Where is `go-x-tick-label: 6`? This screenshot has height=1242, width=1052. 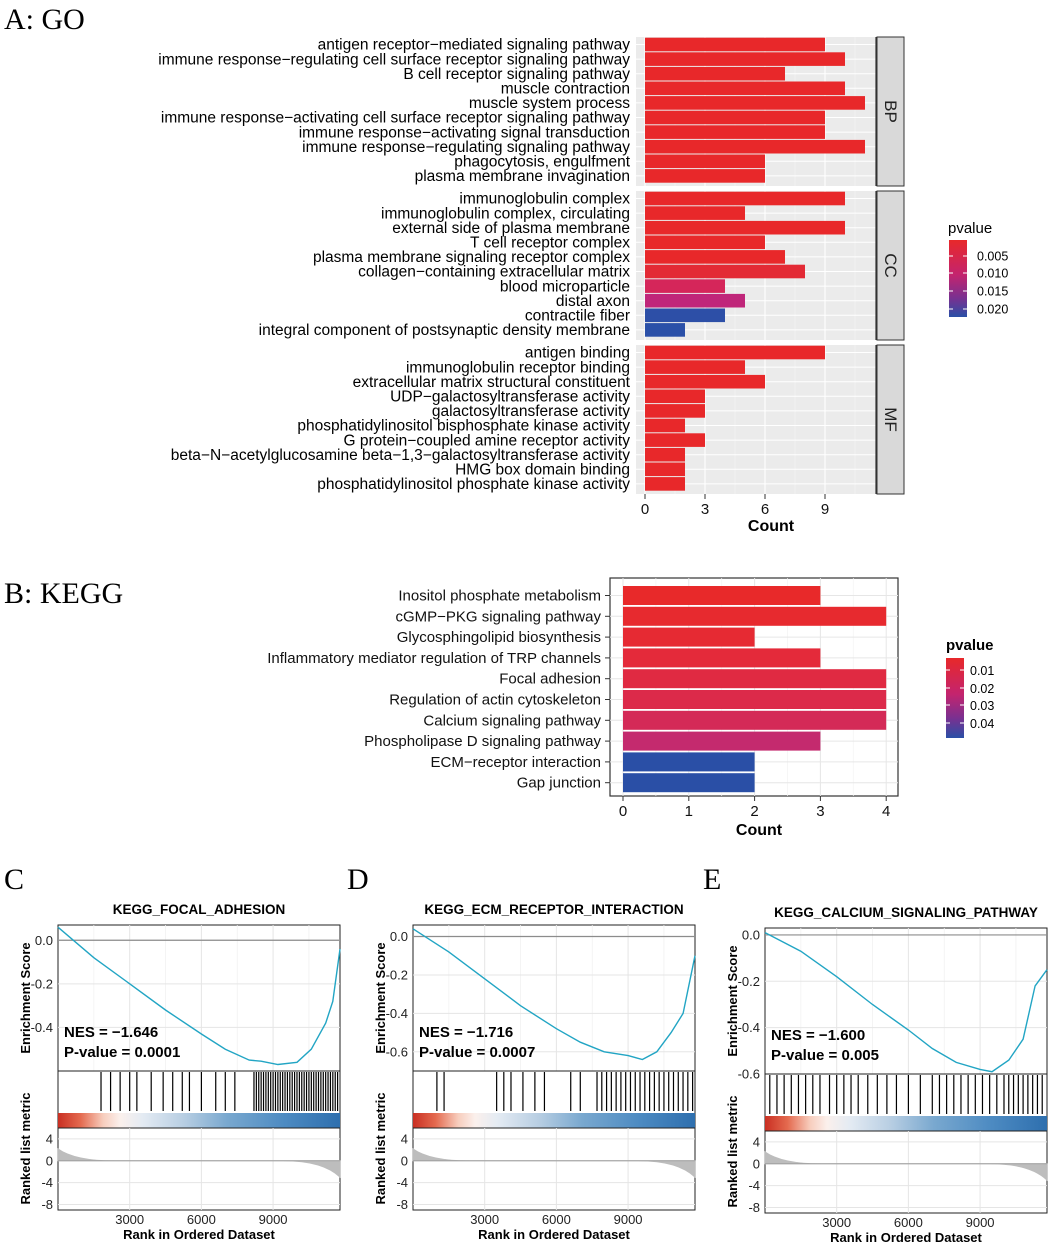 go-x-tick-label: 6 is located at coordinates (765, 509).